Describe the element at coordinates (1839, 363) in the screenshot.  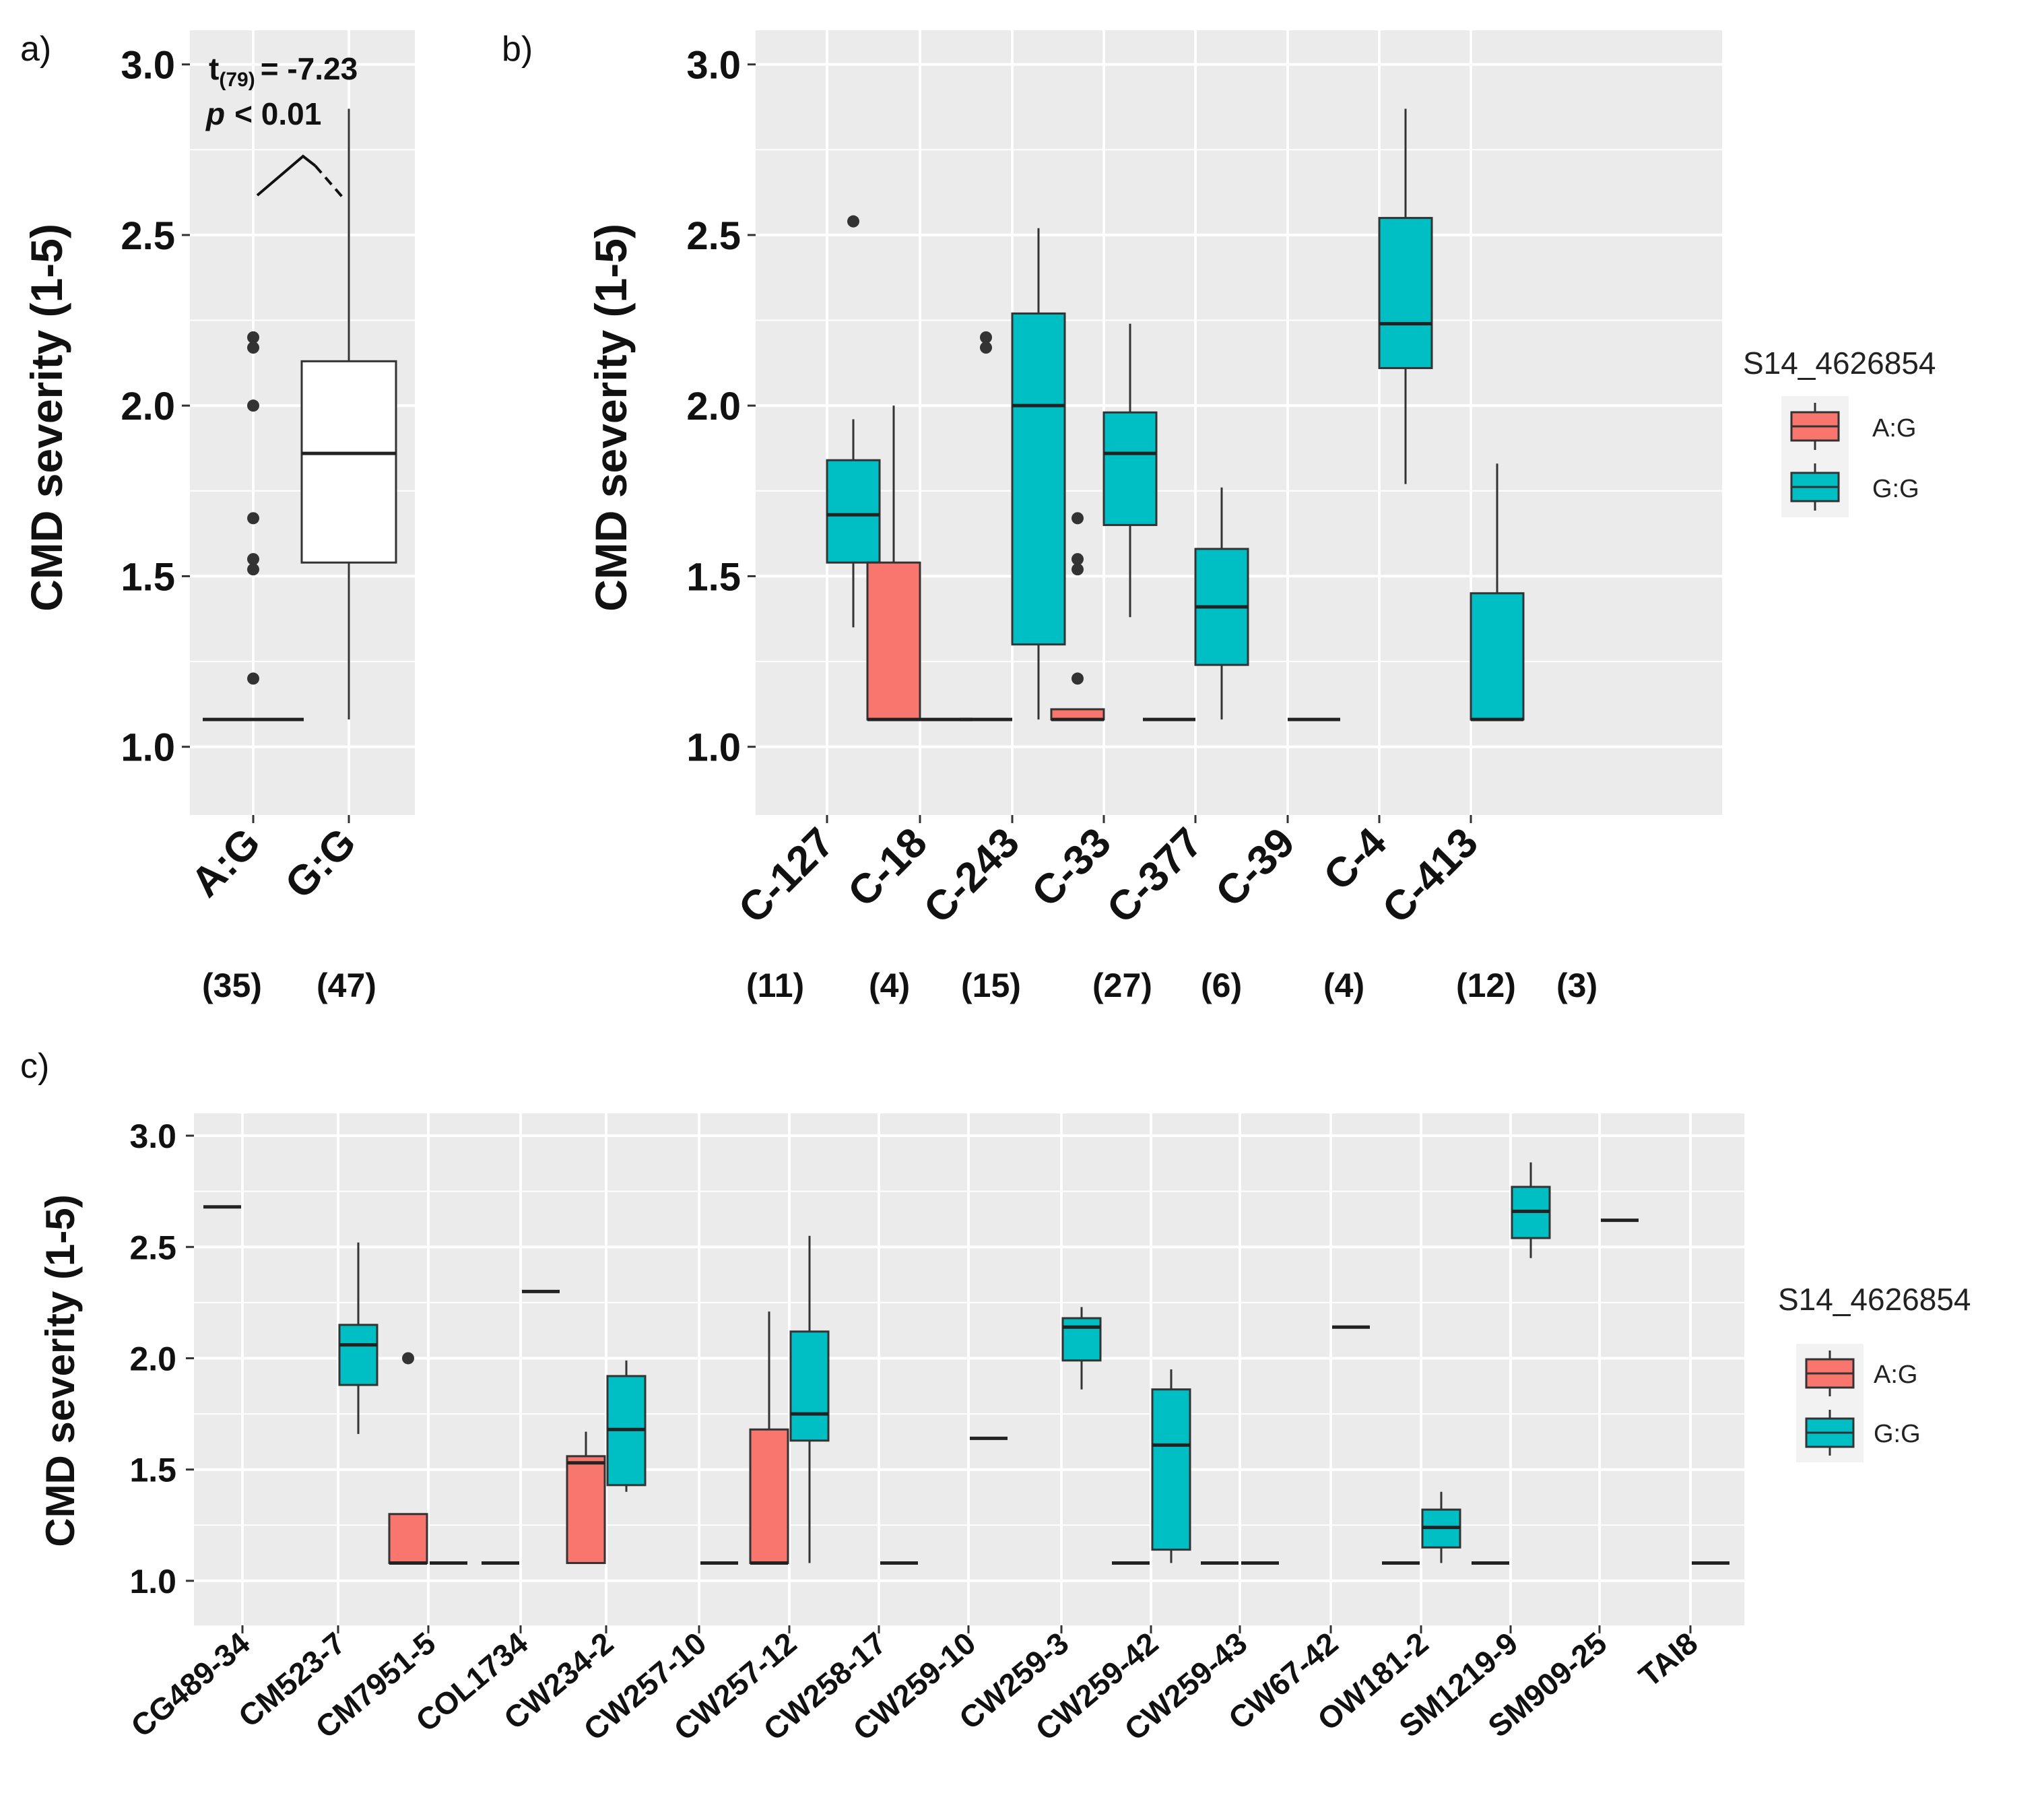
I see `legend-b-title: S14_4626854` at that location.